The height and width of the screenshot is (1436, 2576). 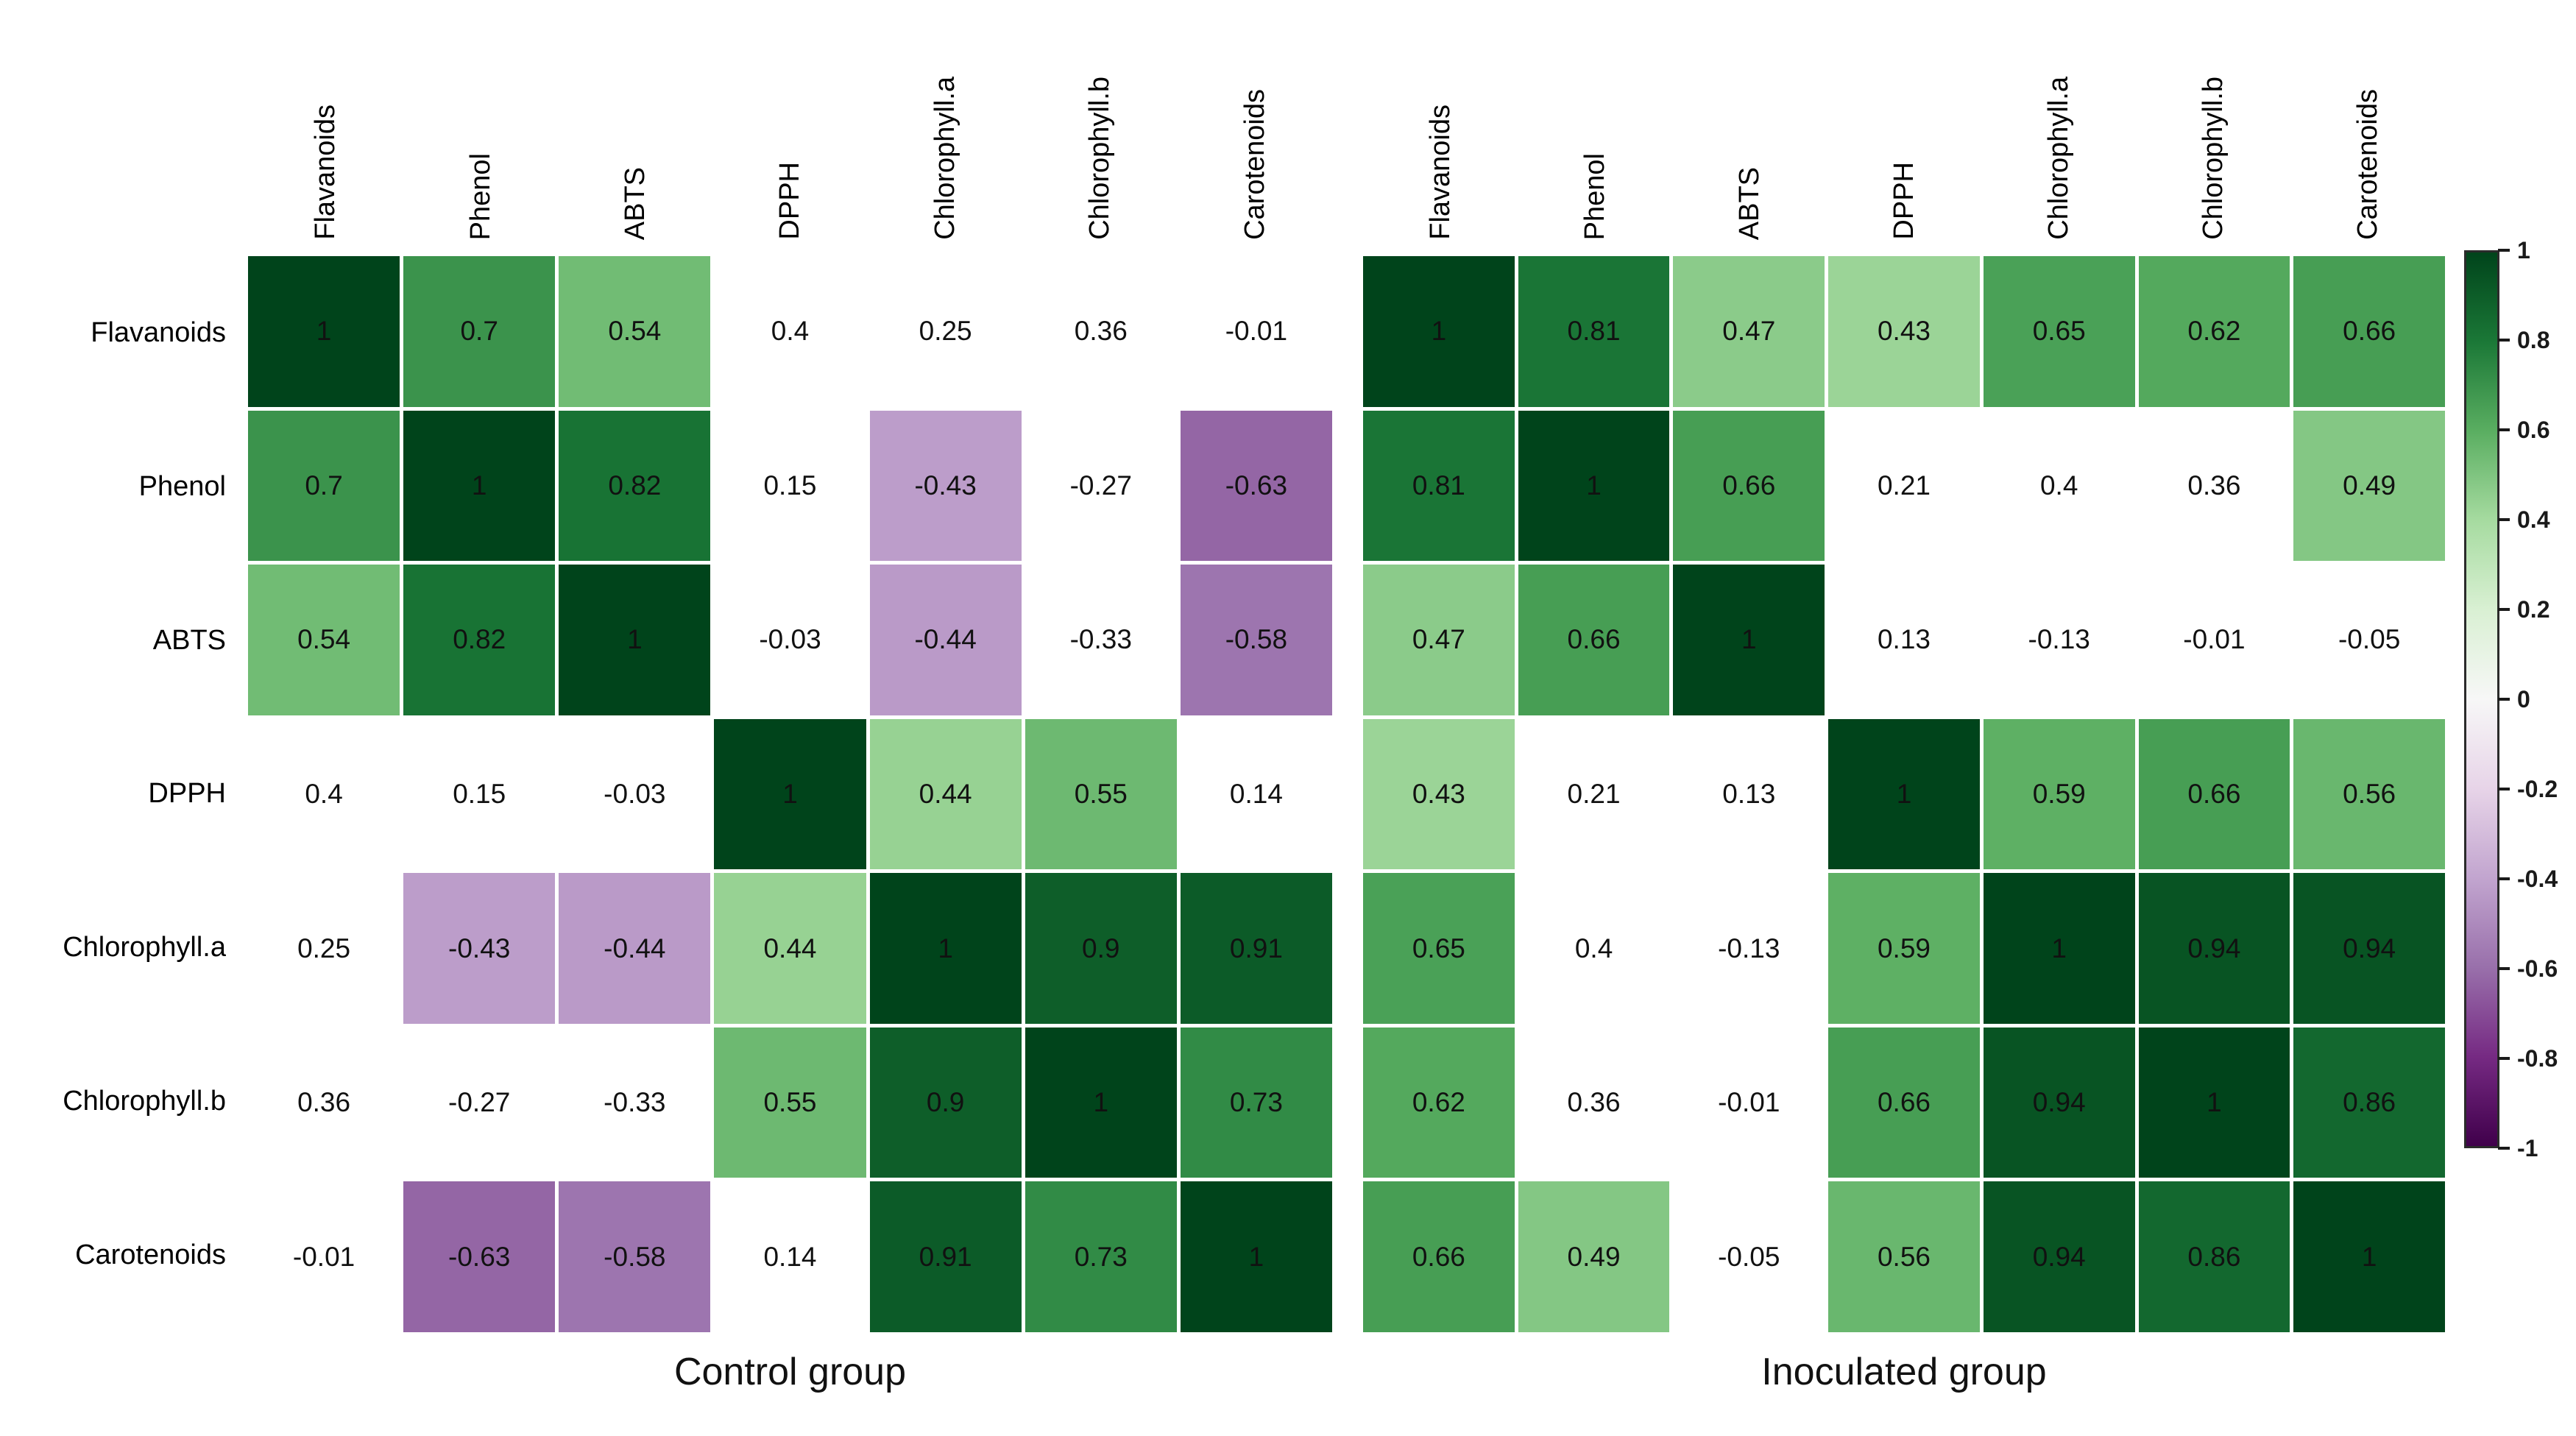 I want to click on heatmap-cell: -0.13, so click(x=1749, y=948).